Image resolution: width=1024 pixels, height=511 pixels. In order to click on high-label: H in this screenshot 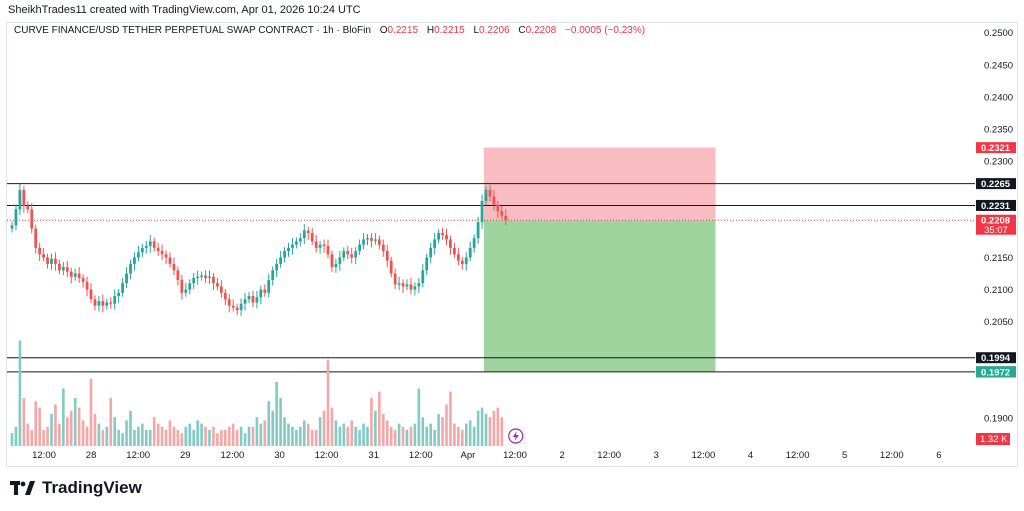, I will do `click(430, 30)`.